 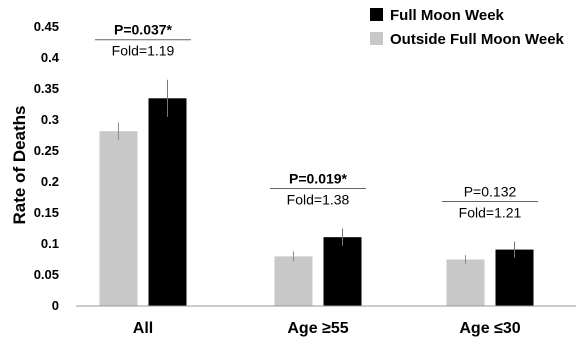 I want to click on legend: Full Moon Week Outside Full Moon Week, so click(x=467, y=27).